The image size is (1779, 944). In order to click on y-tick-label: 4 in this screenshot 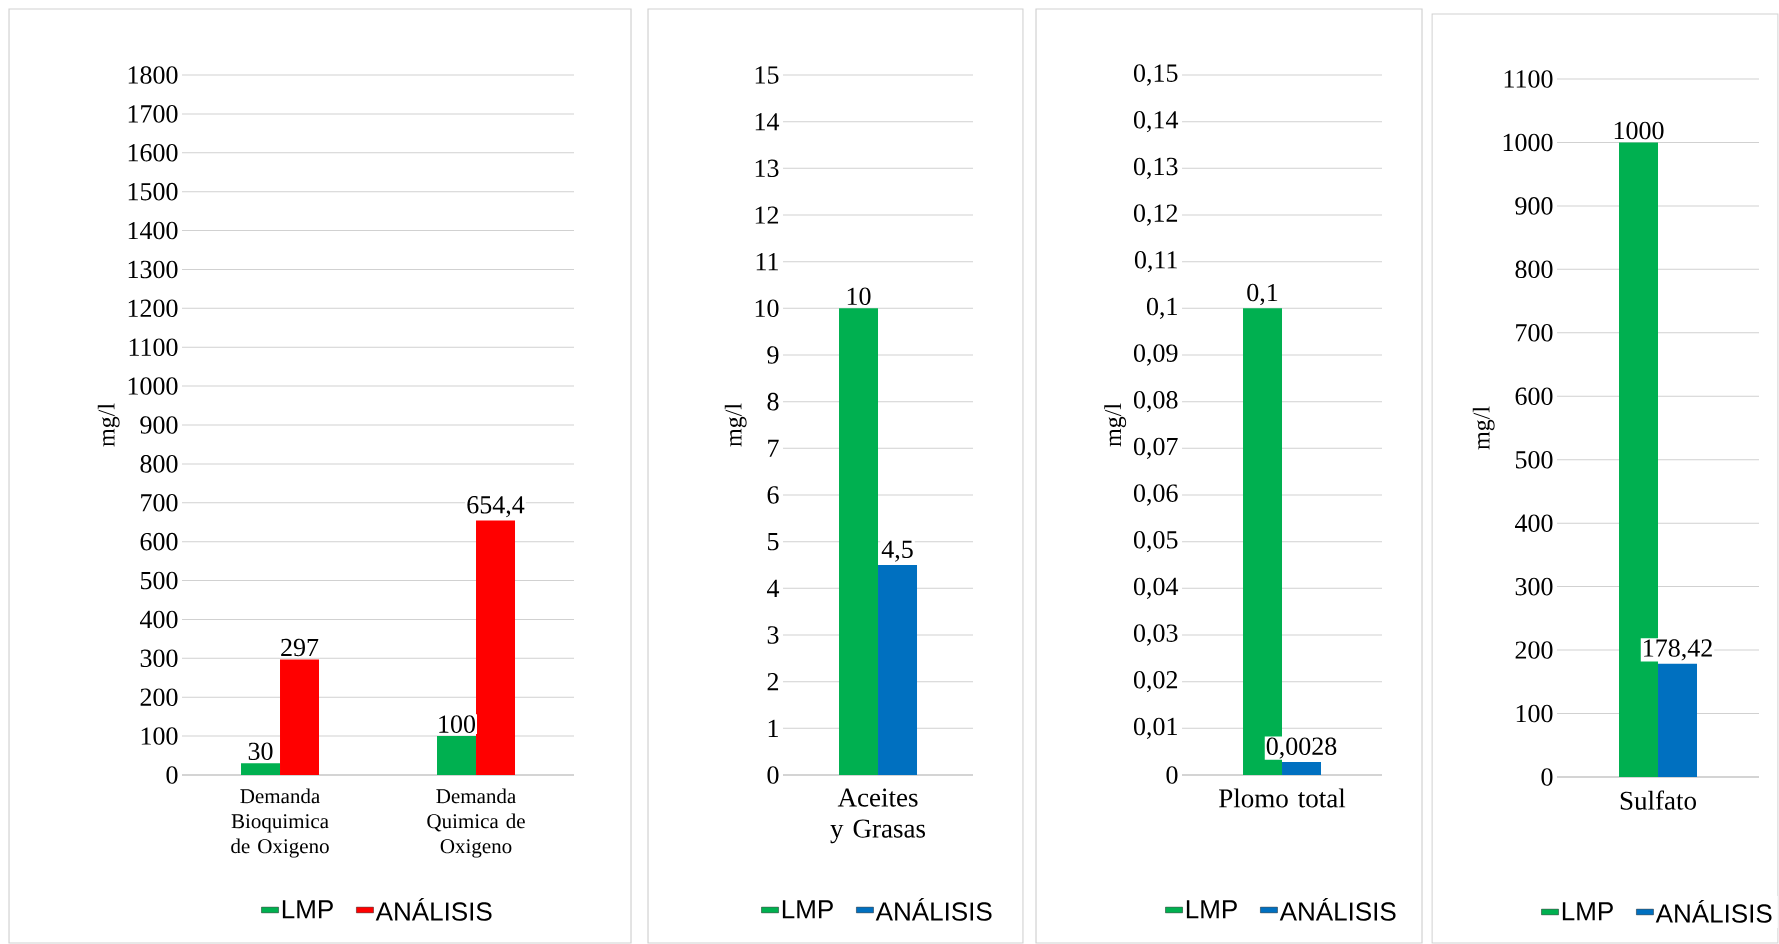, I will do `click(773, 588)`.